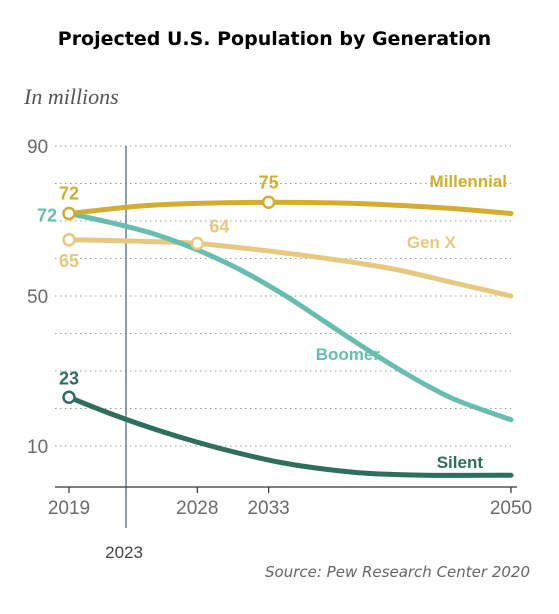 Image resolution: width=559 pixels, height=614 pixels. What do you see at coordinates (37, 297) in the screenshot?
I see `y-tick-label: 50` at bounding box center [37, 297].